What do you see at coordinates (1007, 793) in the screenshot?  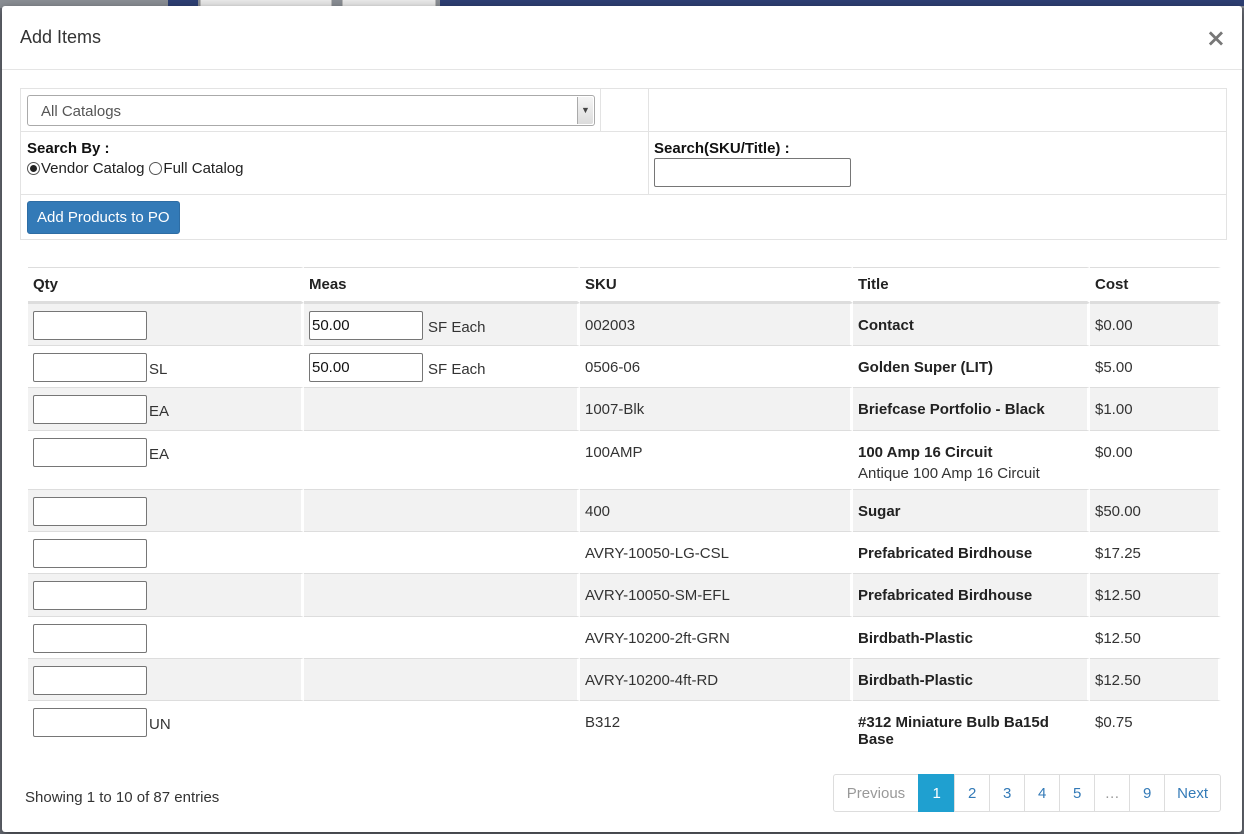 I see `page-button-3: 3` at bounding box center [1007, 793].